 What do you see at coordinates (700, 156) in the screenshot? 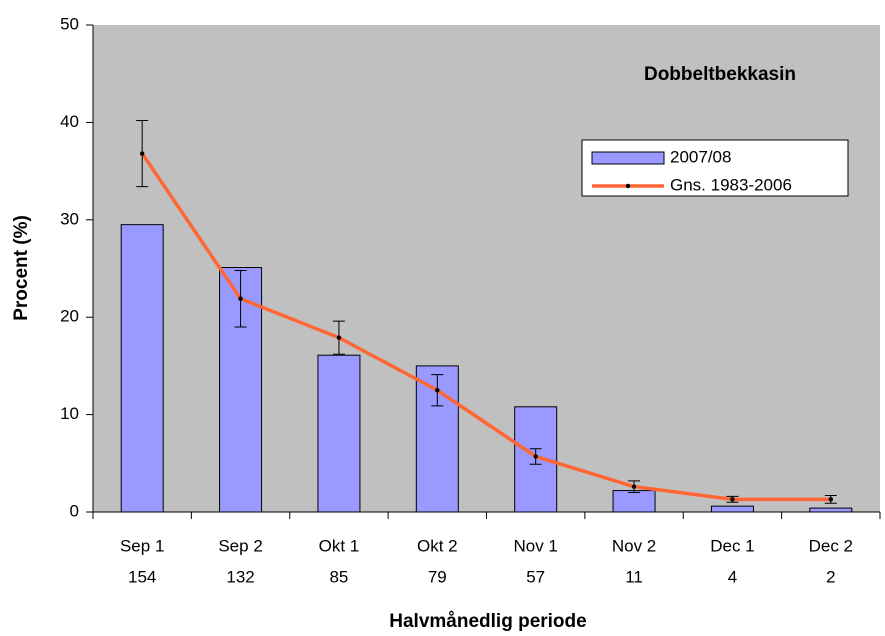
I see `legend-label: 2007/08` at bounding box center [700, 156].